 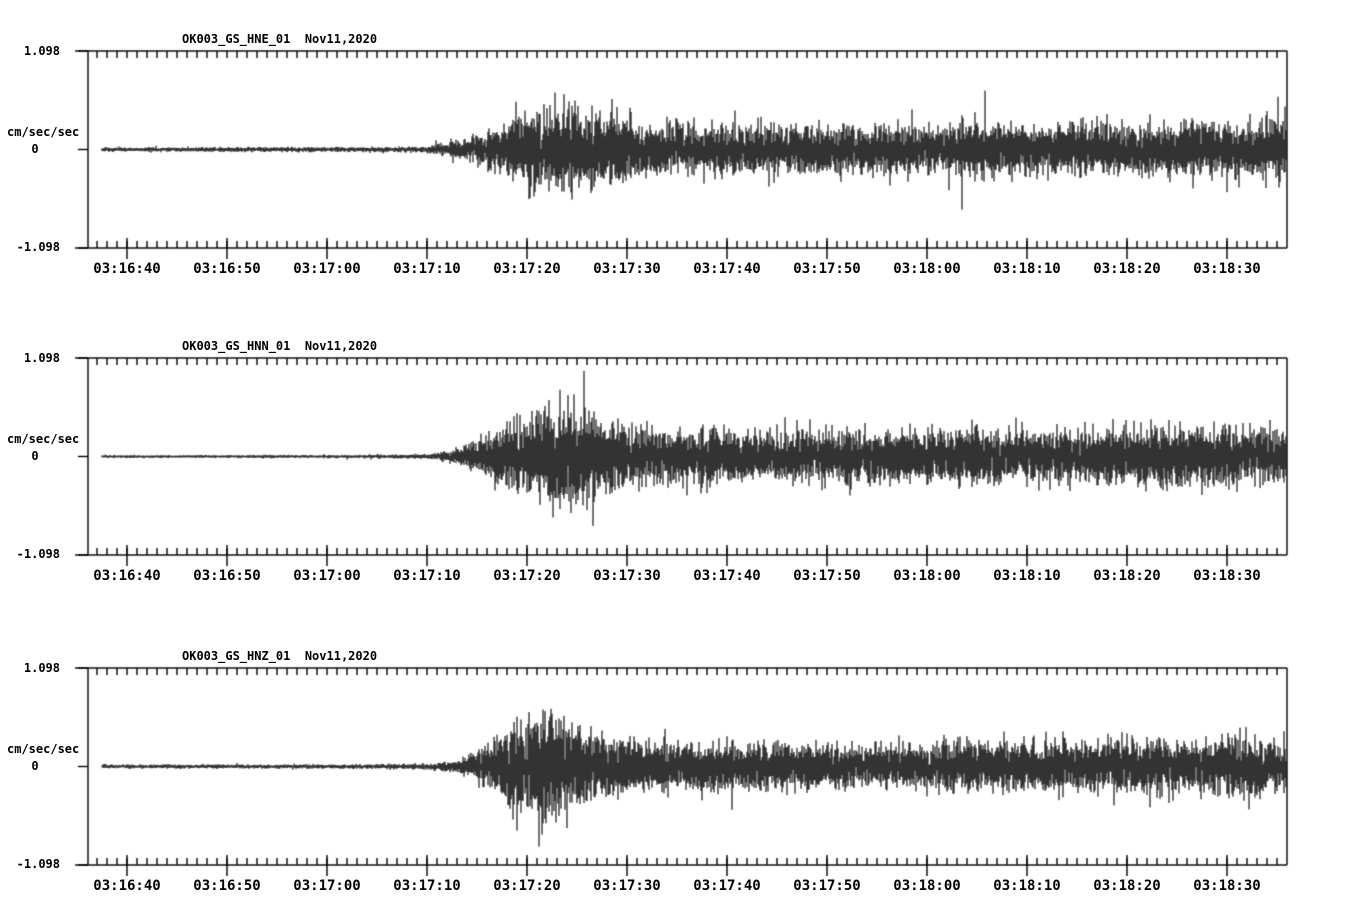 What do you see at coordinates (280, 39) in the screenshot?
I see `trace-title-hne: OK003_GS_HNE_01 Nov11,2020` at bounding box center [280, 39].